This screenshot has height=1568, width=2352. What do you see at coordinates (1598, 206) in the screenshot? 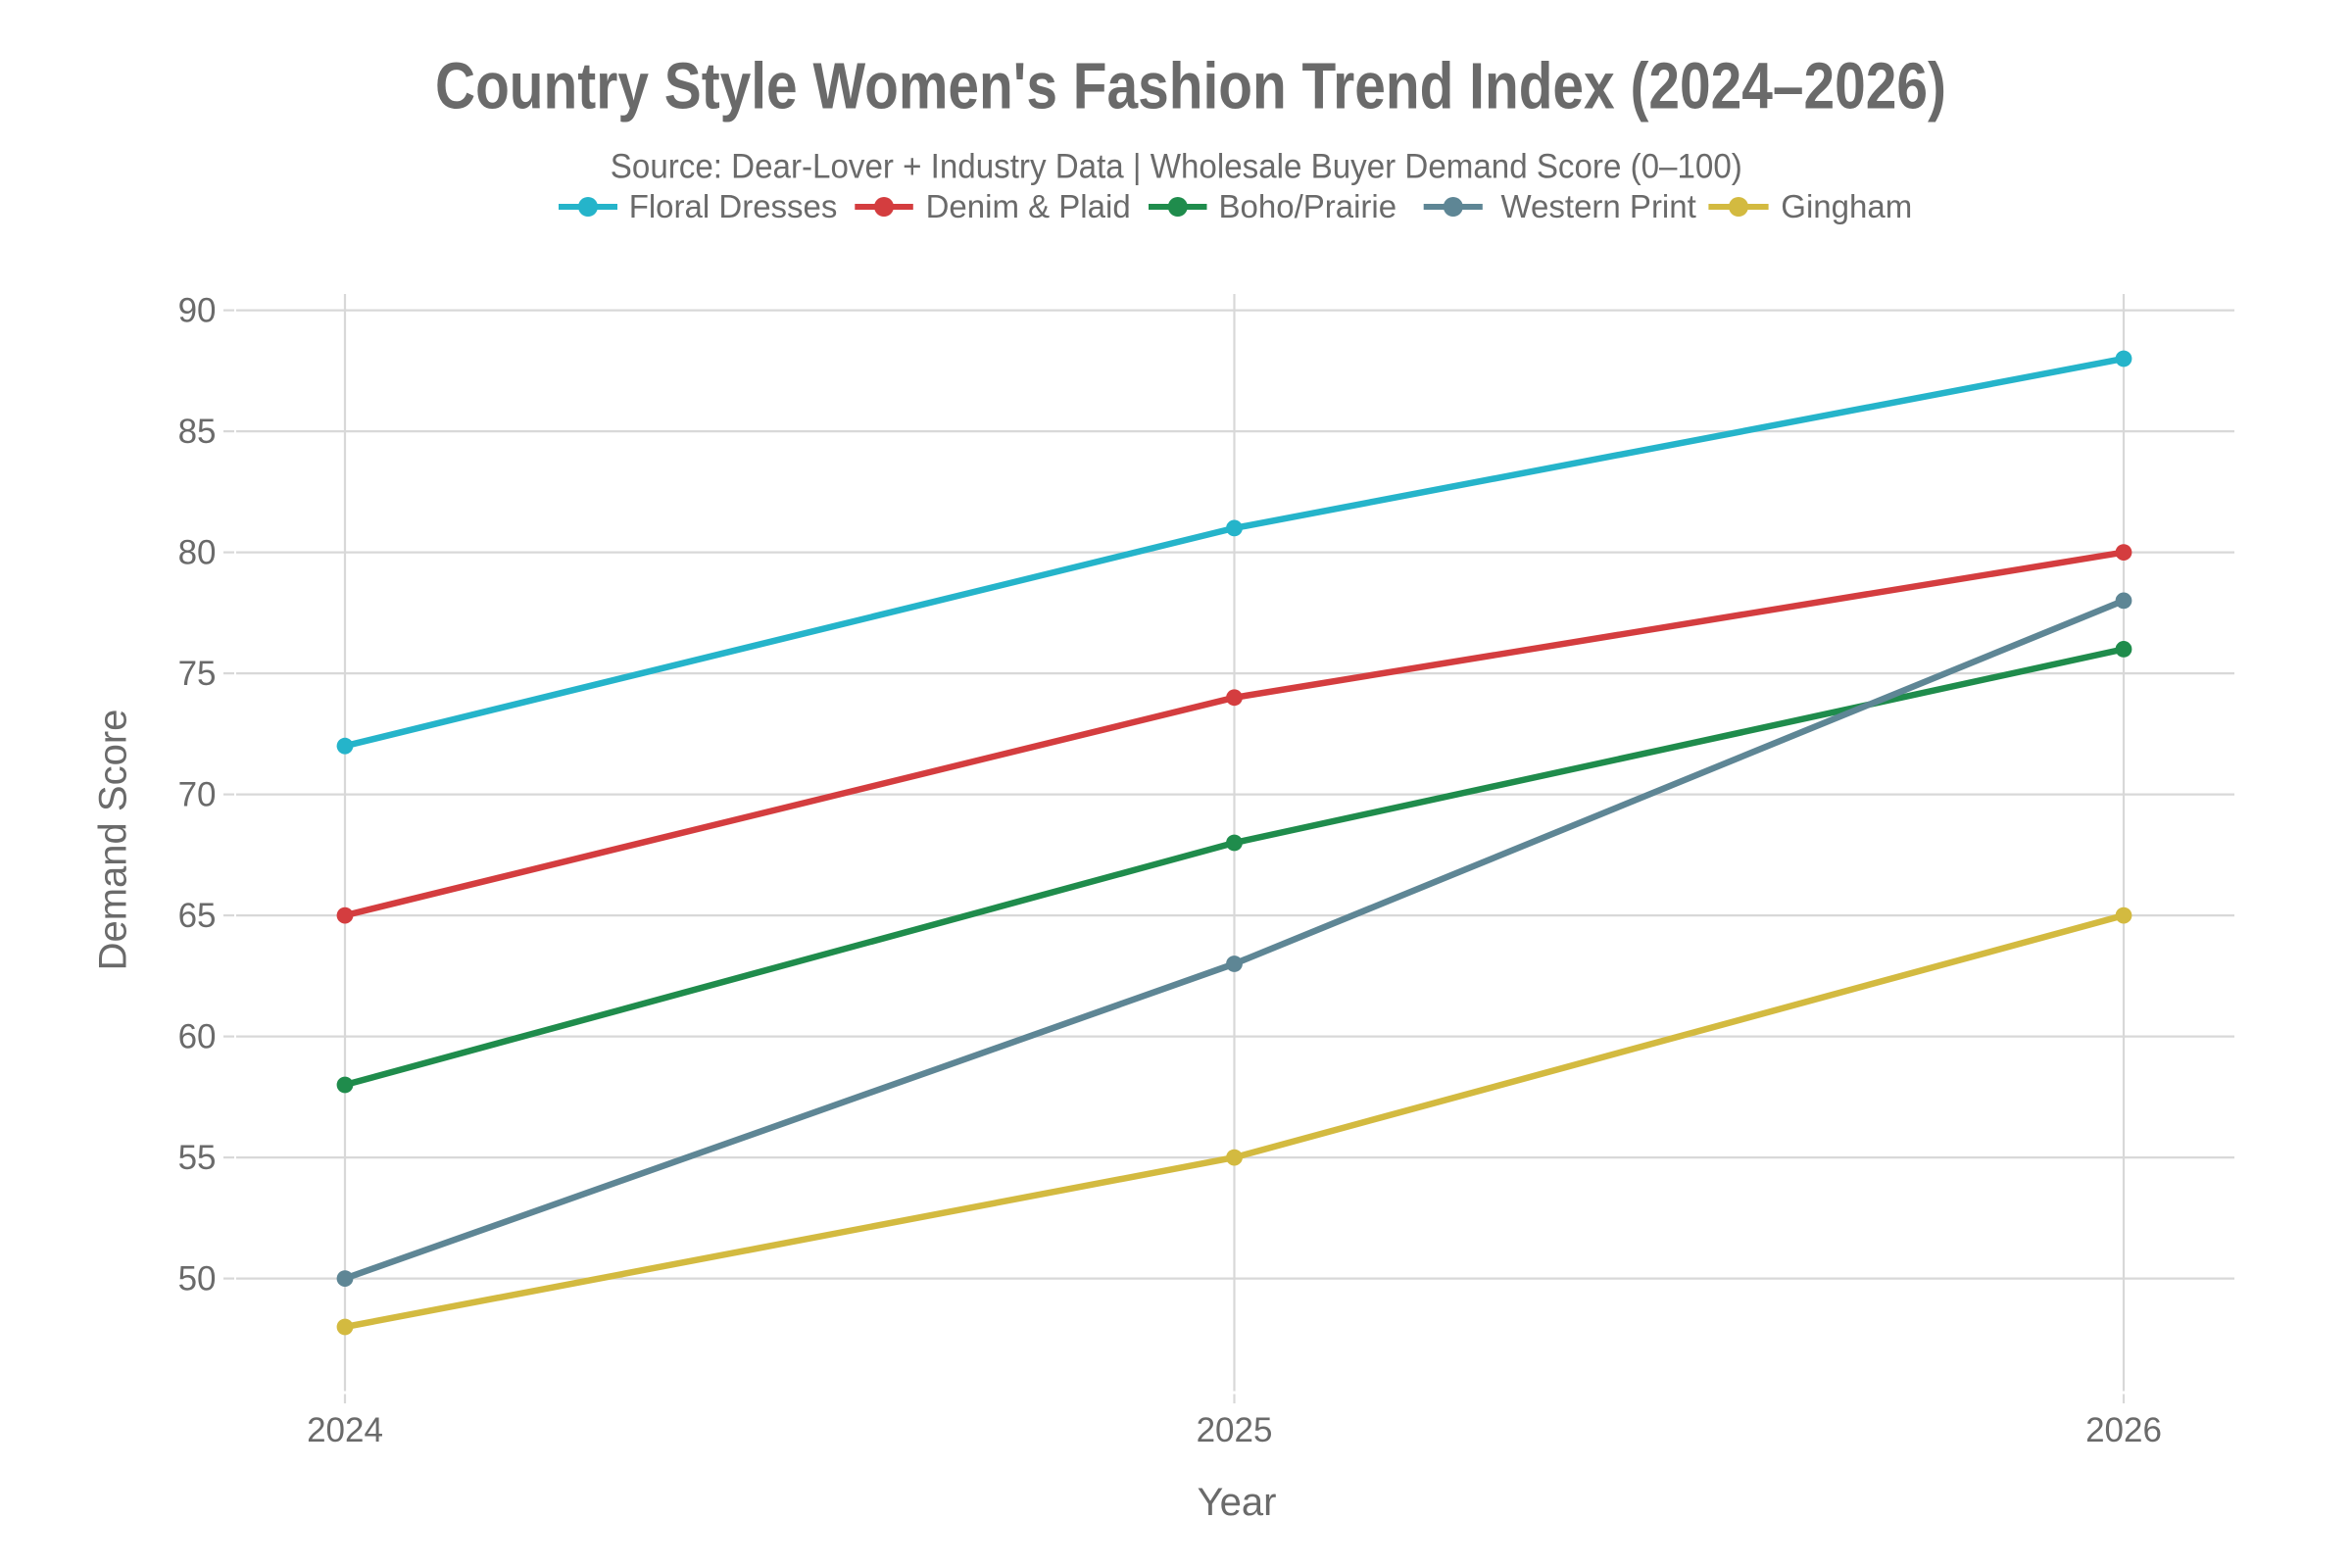
I see `svg-text: Western Print` at bounding box center [1598, 206].